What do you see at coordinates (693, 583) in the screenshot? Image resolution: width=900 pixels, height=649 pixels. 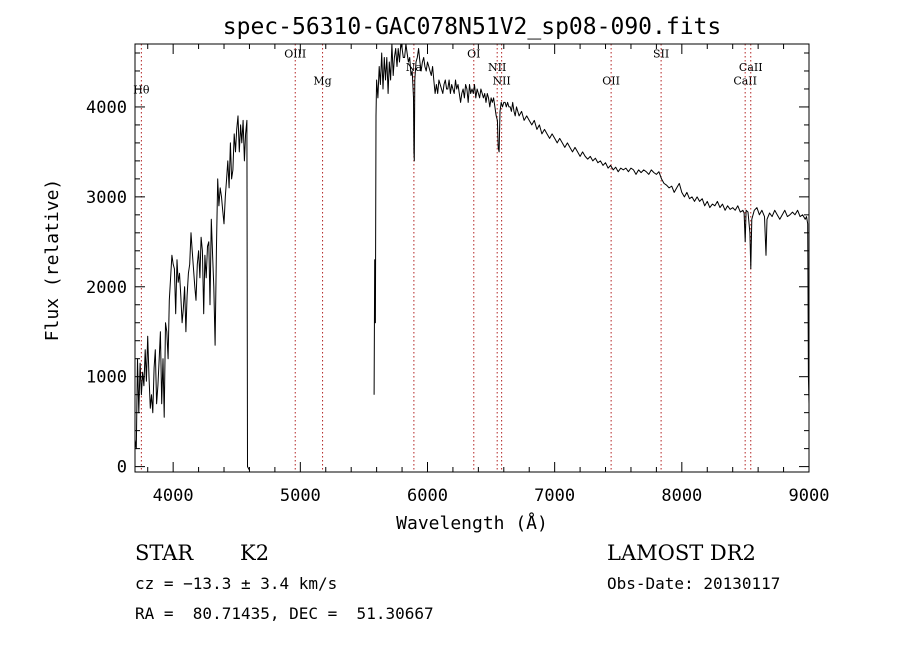 I see `obs-date: Obs-Date: 20130117` at bounding box center [693, 583].